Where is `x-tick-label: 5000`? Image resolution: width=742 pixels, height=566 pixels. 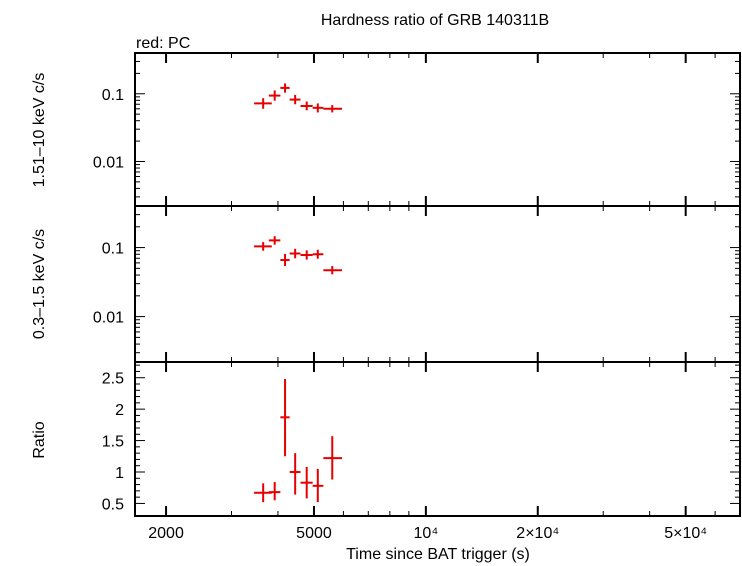 x-tick-label: 5000 is located at coordinates (314, 533).